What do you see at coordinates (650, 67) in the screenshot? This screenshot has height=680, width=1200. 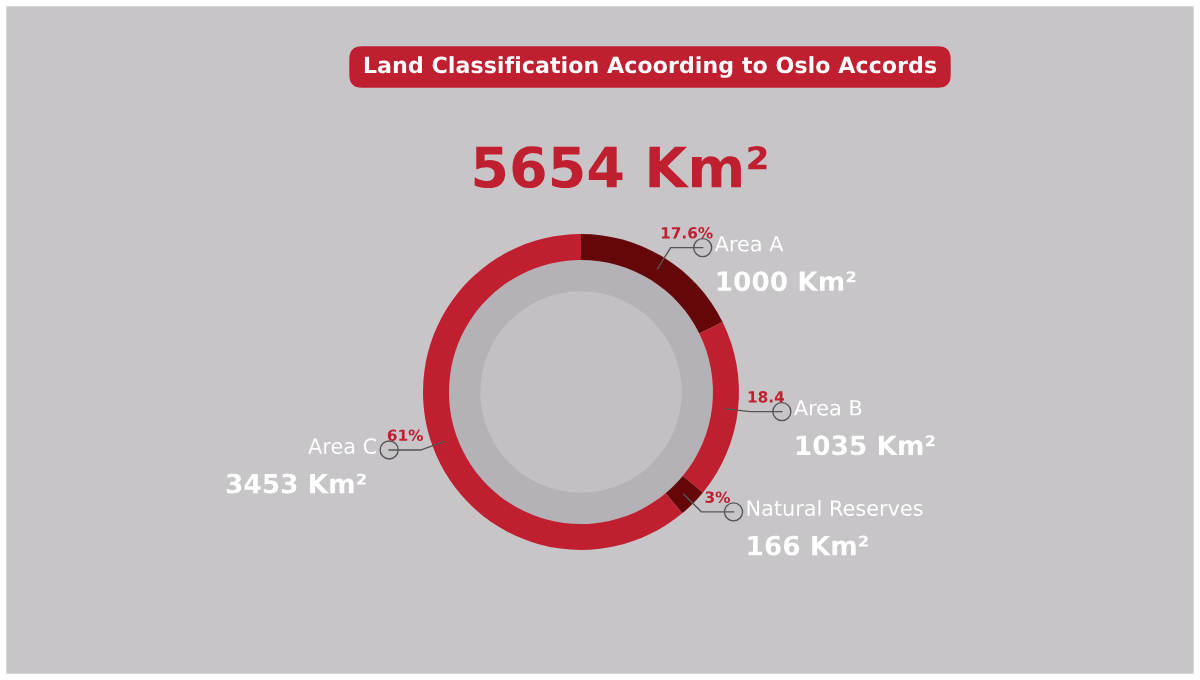 I see `chart-title: Land Classification Acoording to Oslo Accords` at bounding box center [650, 67].